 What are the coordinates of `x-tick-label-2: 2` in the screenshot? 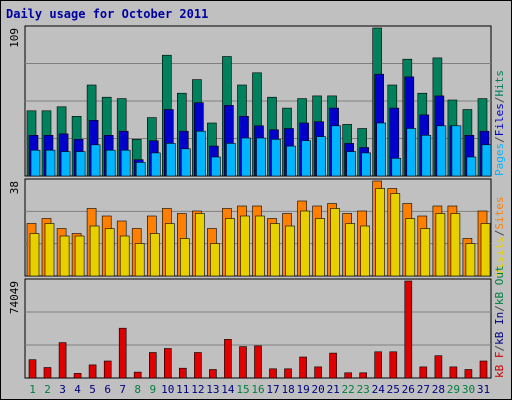 It's located at (47, 389).